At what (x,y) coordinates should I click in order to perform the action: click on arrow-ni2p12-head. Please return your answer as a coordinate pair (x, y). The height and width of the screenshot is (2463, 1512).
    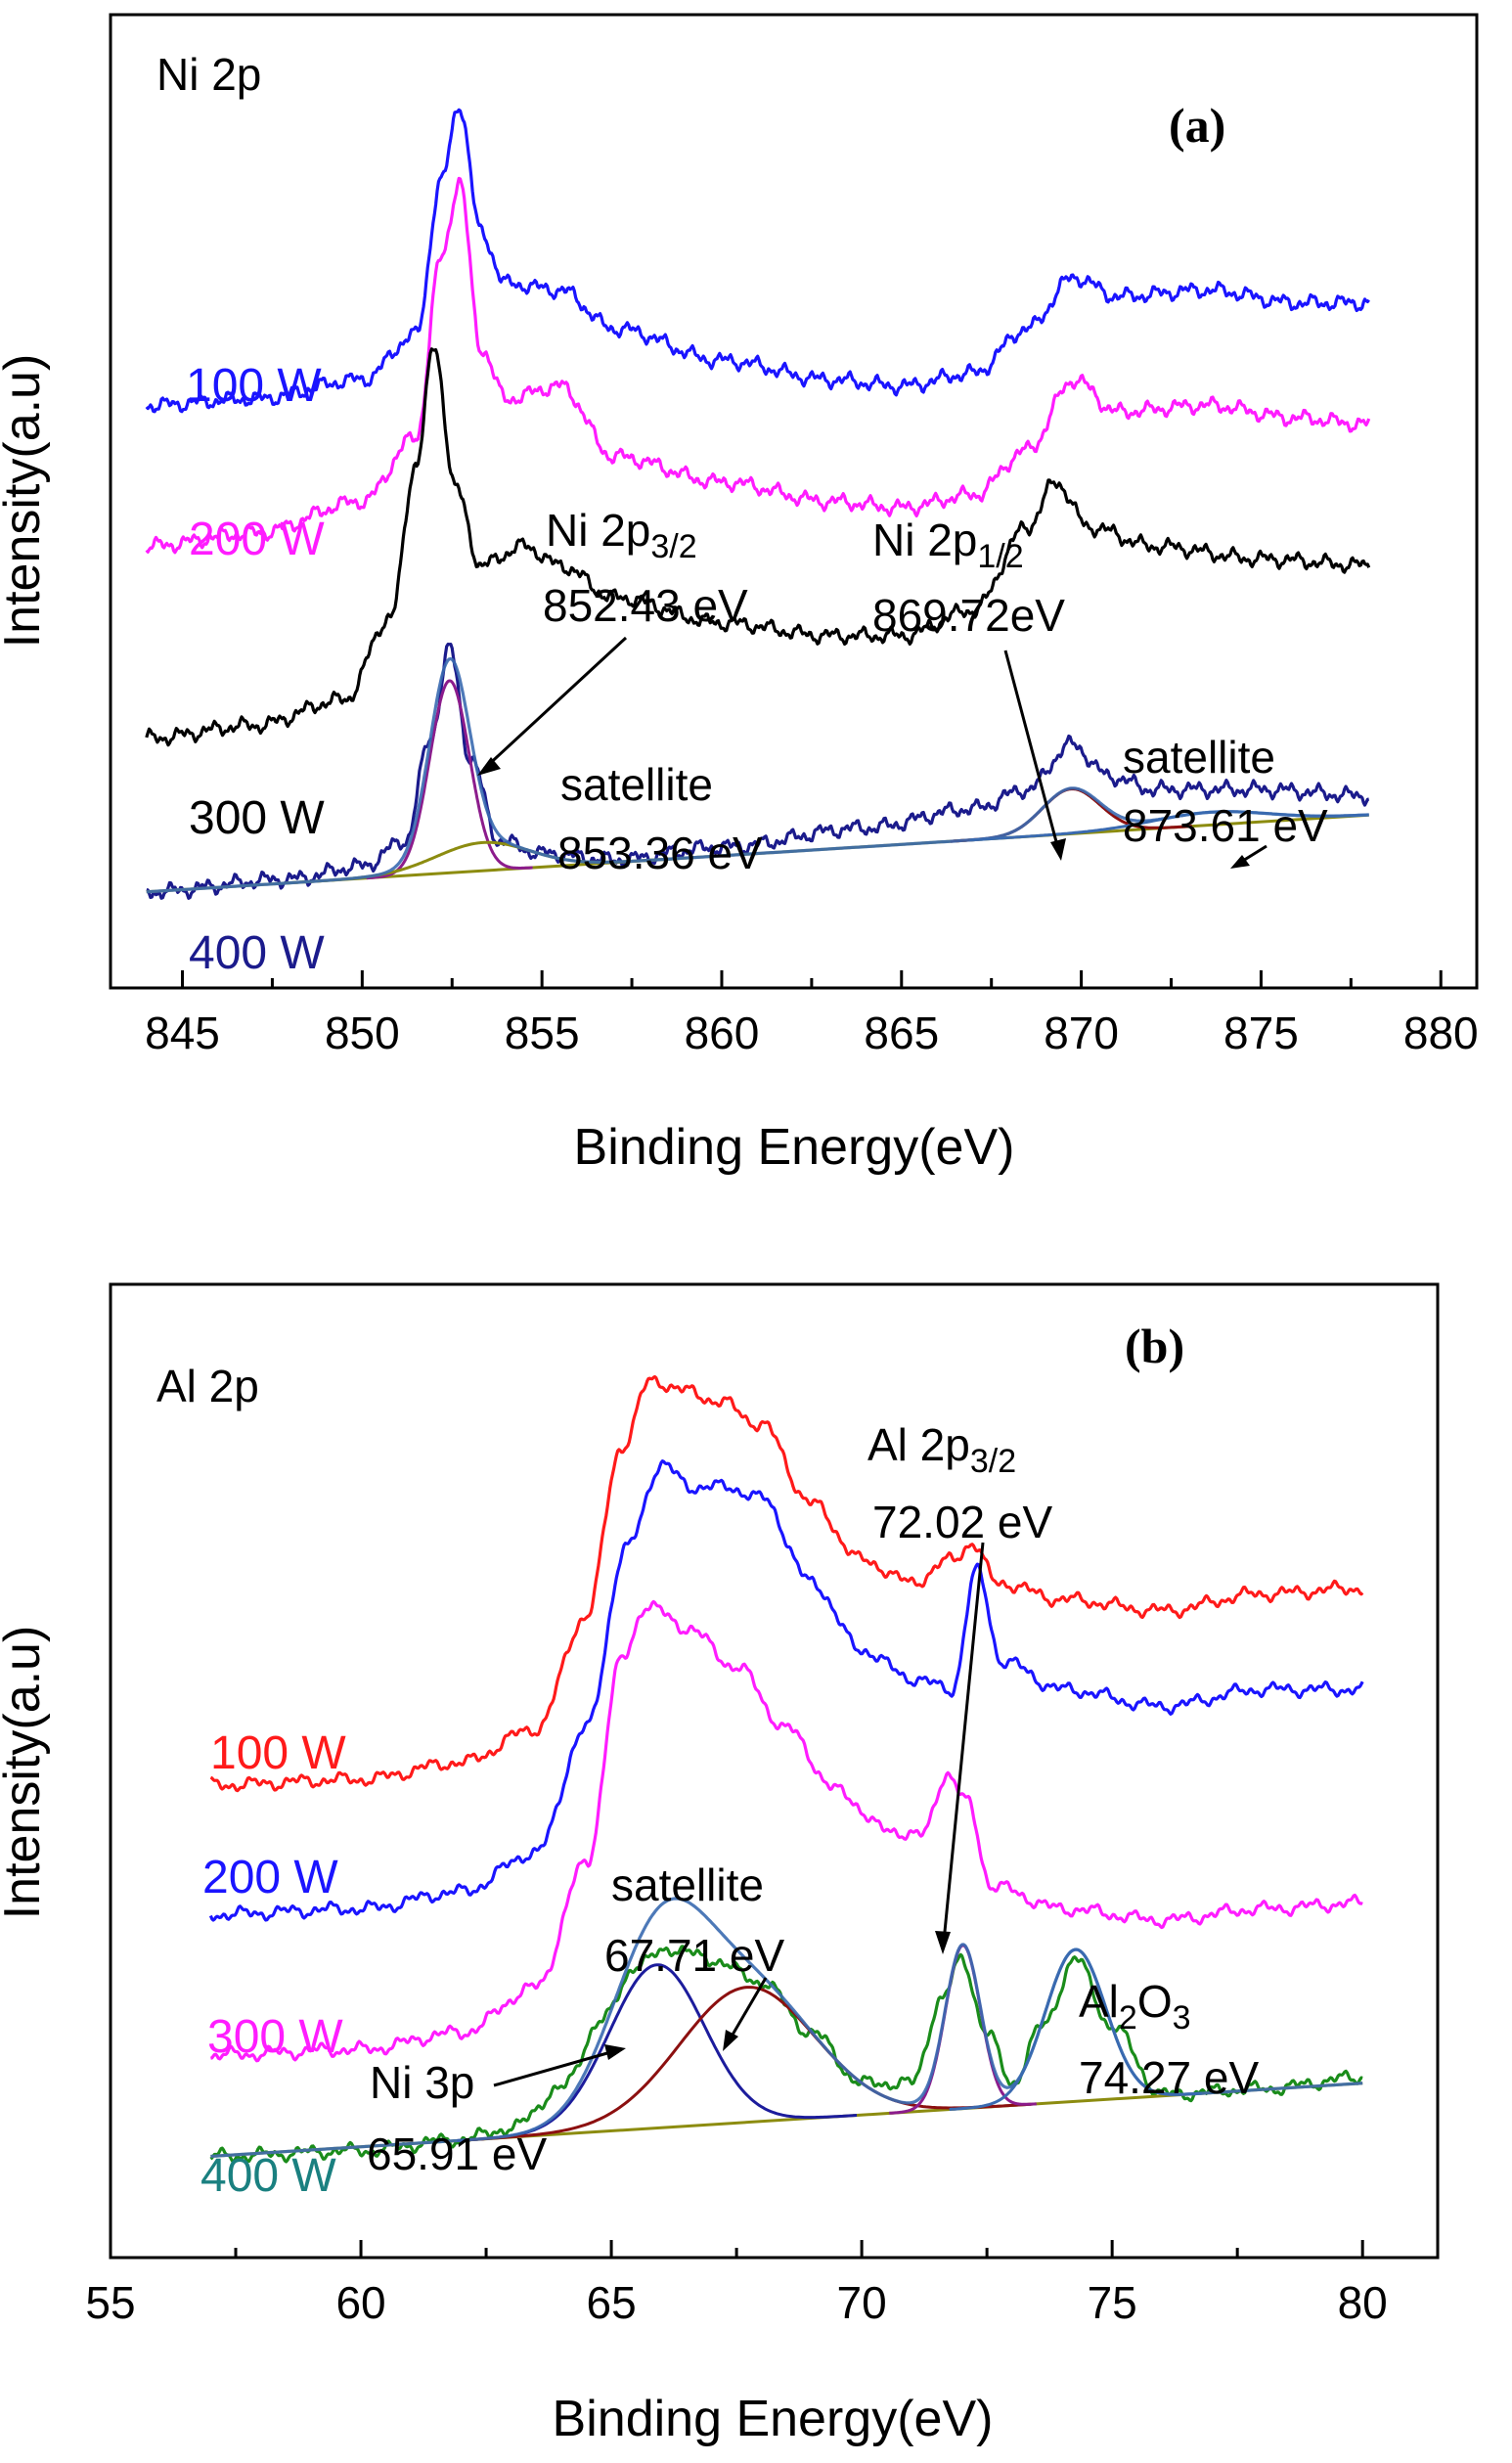
    Looking at the image, I should click on (1058, 849).